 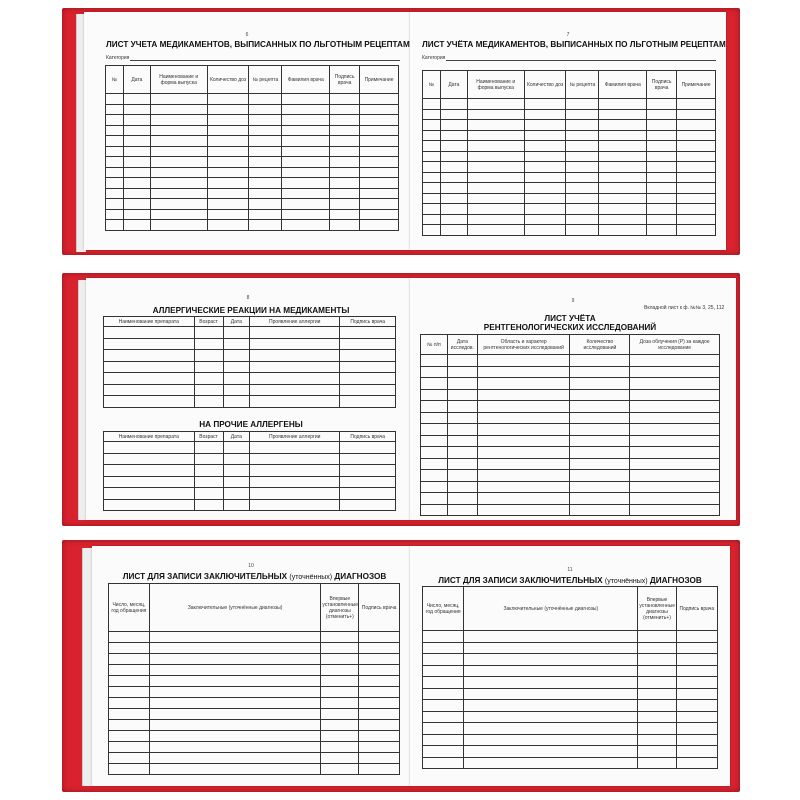 I want to click on column-header: Число, месяц, год обращения, so click(x=443, y=608).